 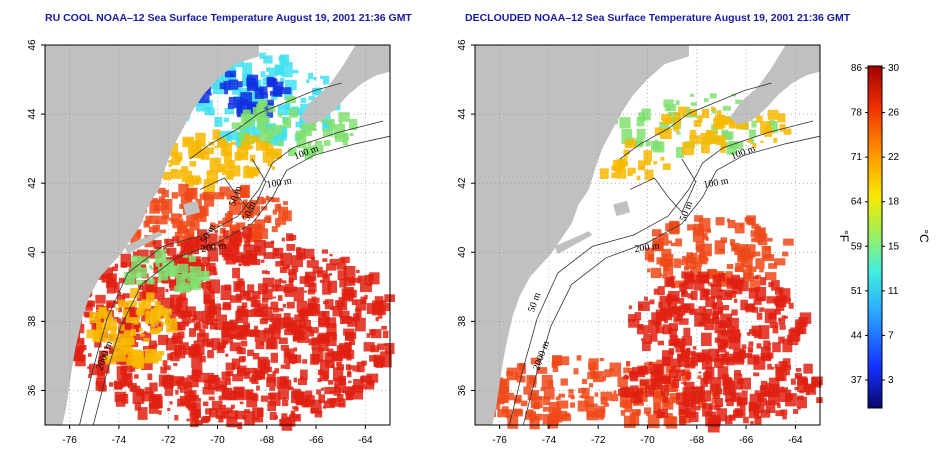 I want to click on colorbar-c-label: 18, so click(x=894, y=202).